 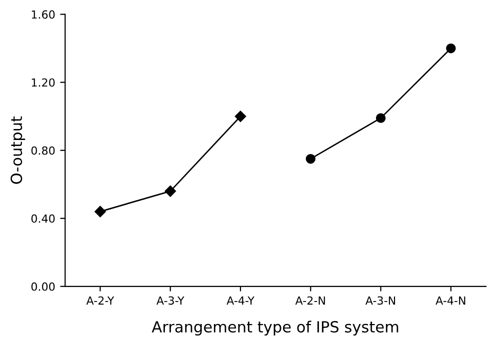 What do you see at coordinates (43, 14) in the screenshot?
I see `y-tick-label: 1.60` at bounding box center [43, 14].